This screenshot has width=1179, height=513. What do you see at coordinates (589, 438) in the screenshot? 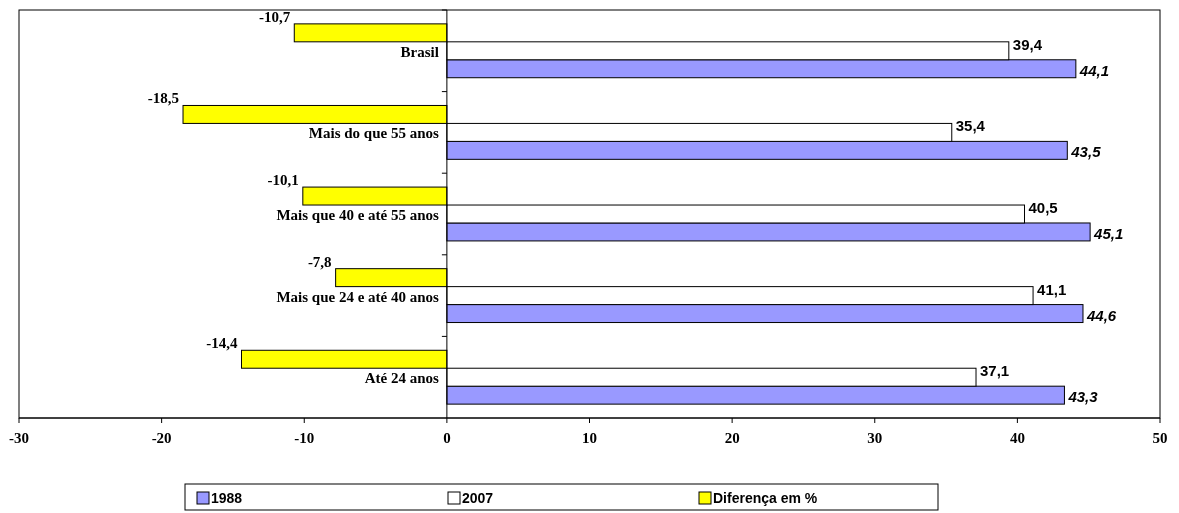
I see `x-tick-label: 10` at bounding box center [589, 438].